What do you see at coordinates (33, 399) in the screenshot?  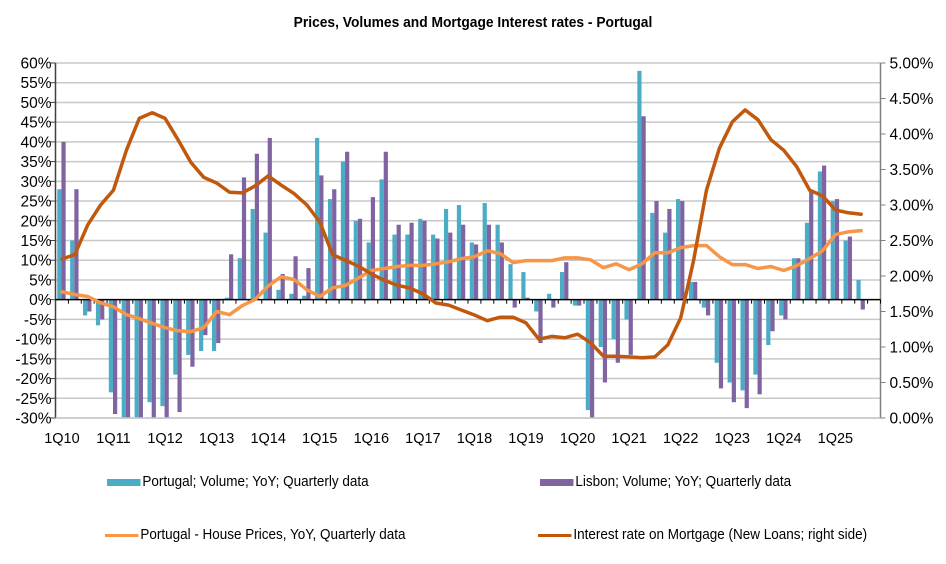 I see `y-left-tick-label: -25%` at bounding box center [33, 399].